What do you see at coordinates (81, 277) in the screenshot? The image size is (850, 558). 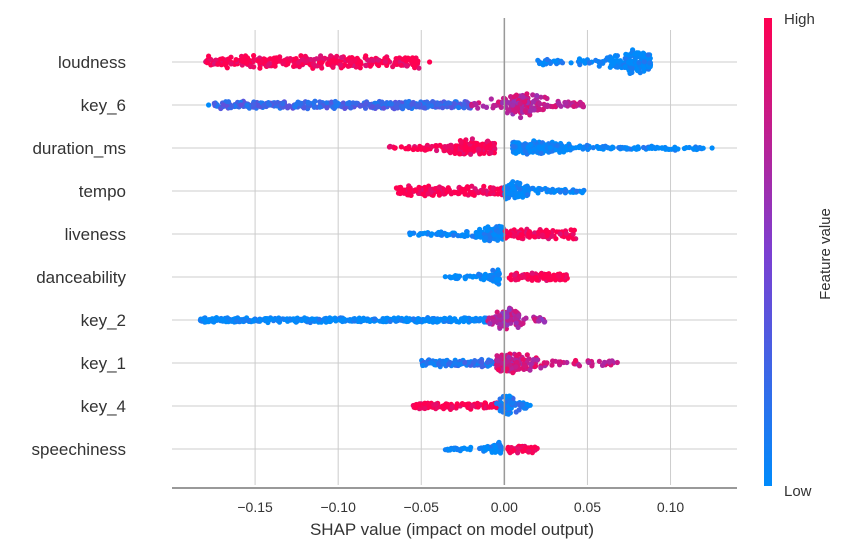 I see `feature-label-danceability: danceability` at bounding box center [81, 277].